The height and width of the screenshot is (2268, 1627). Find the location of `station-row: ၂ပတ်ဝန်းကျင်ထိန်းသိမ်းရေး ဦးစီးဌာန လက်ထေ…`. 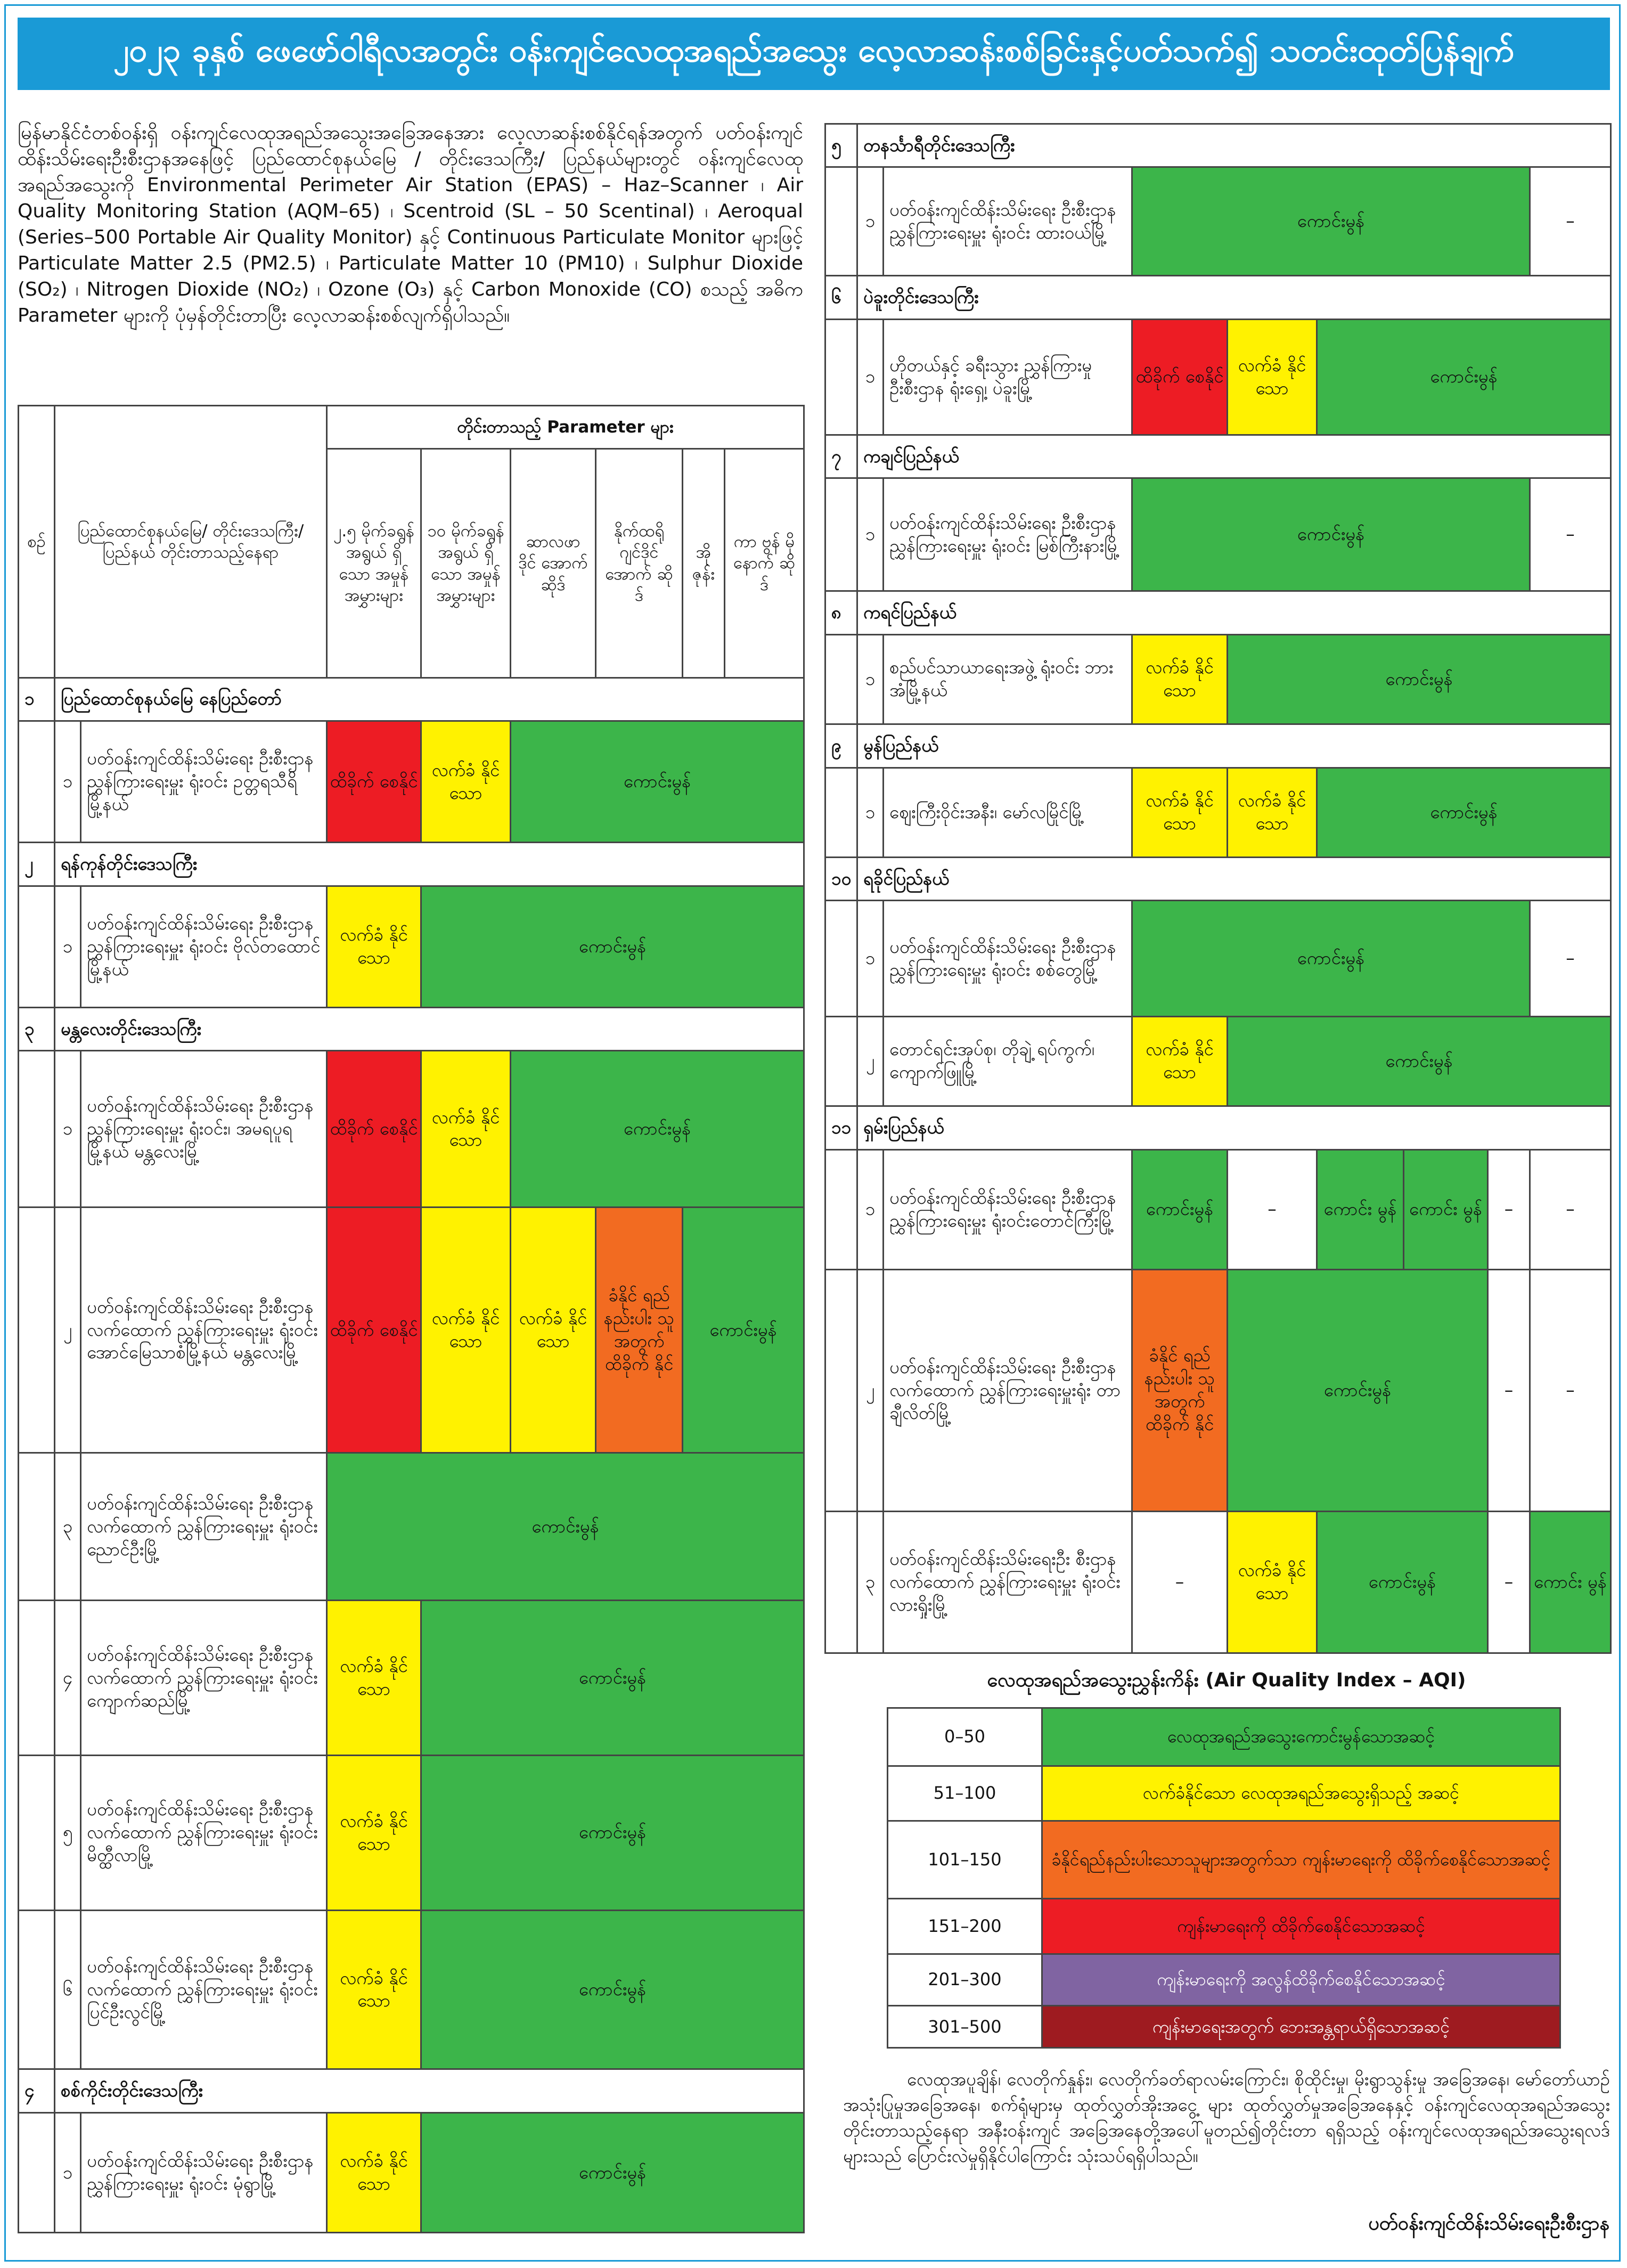

station-row: ၂ပတ်ဝန်းကျင်ထိန်းသိမ်းရေး ဦးစီးဌာန လက်ထေ… is located at coordinates (411, 1330).